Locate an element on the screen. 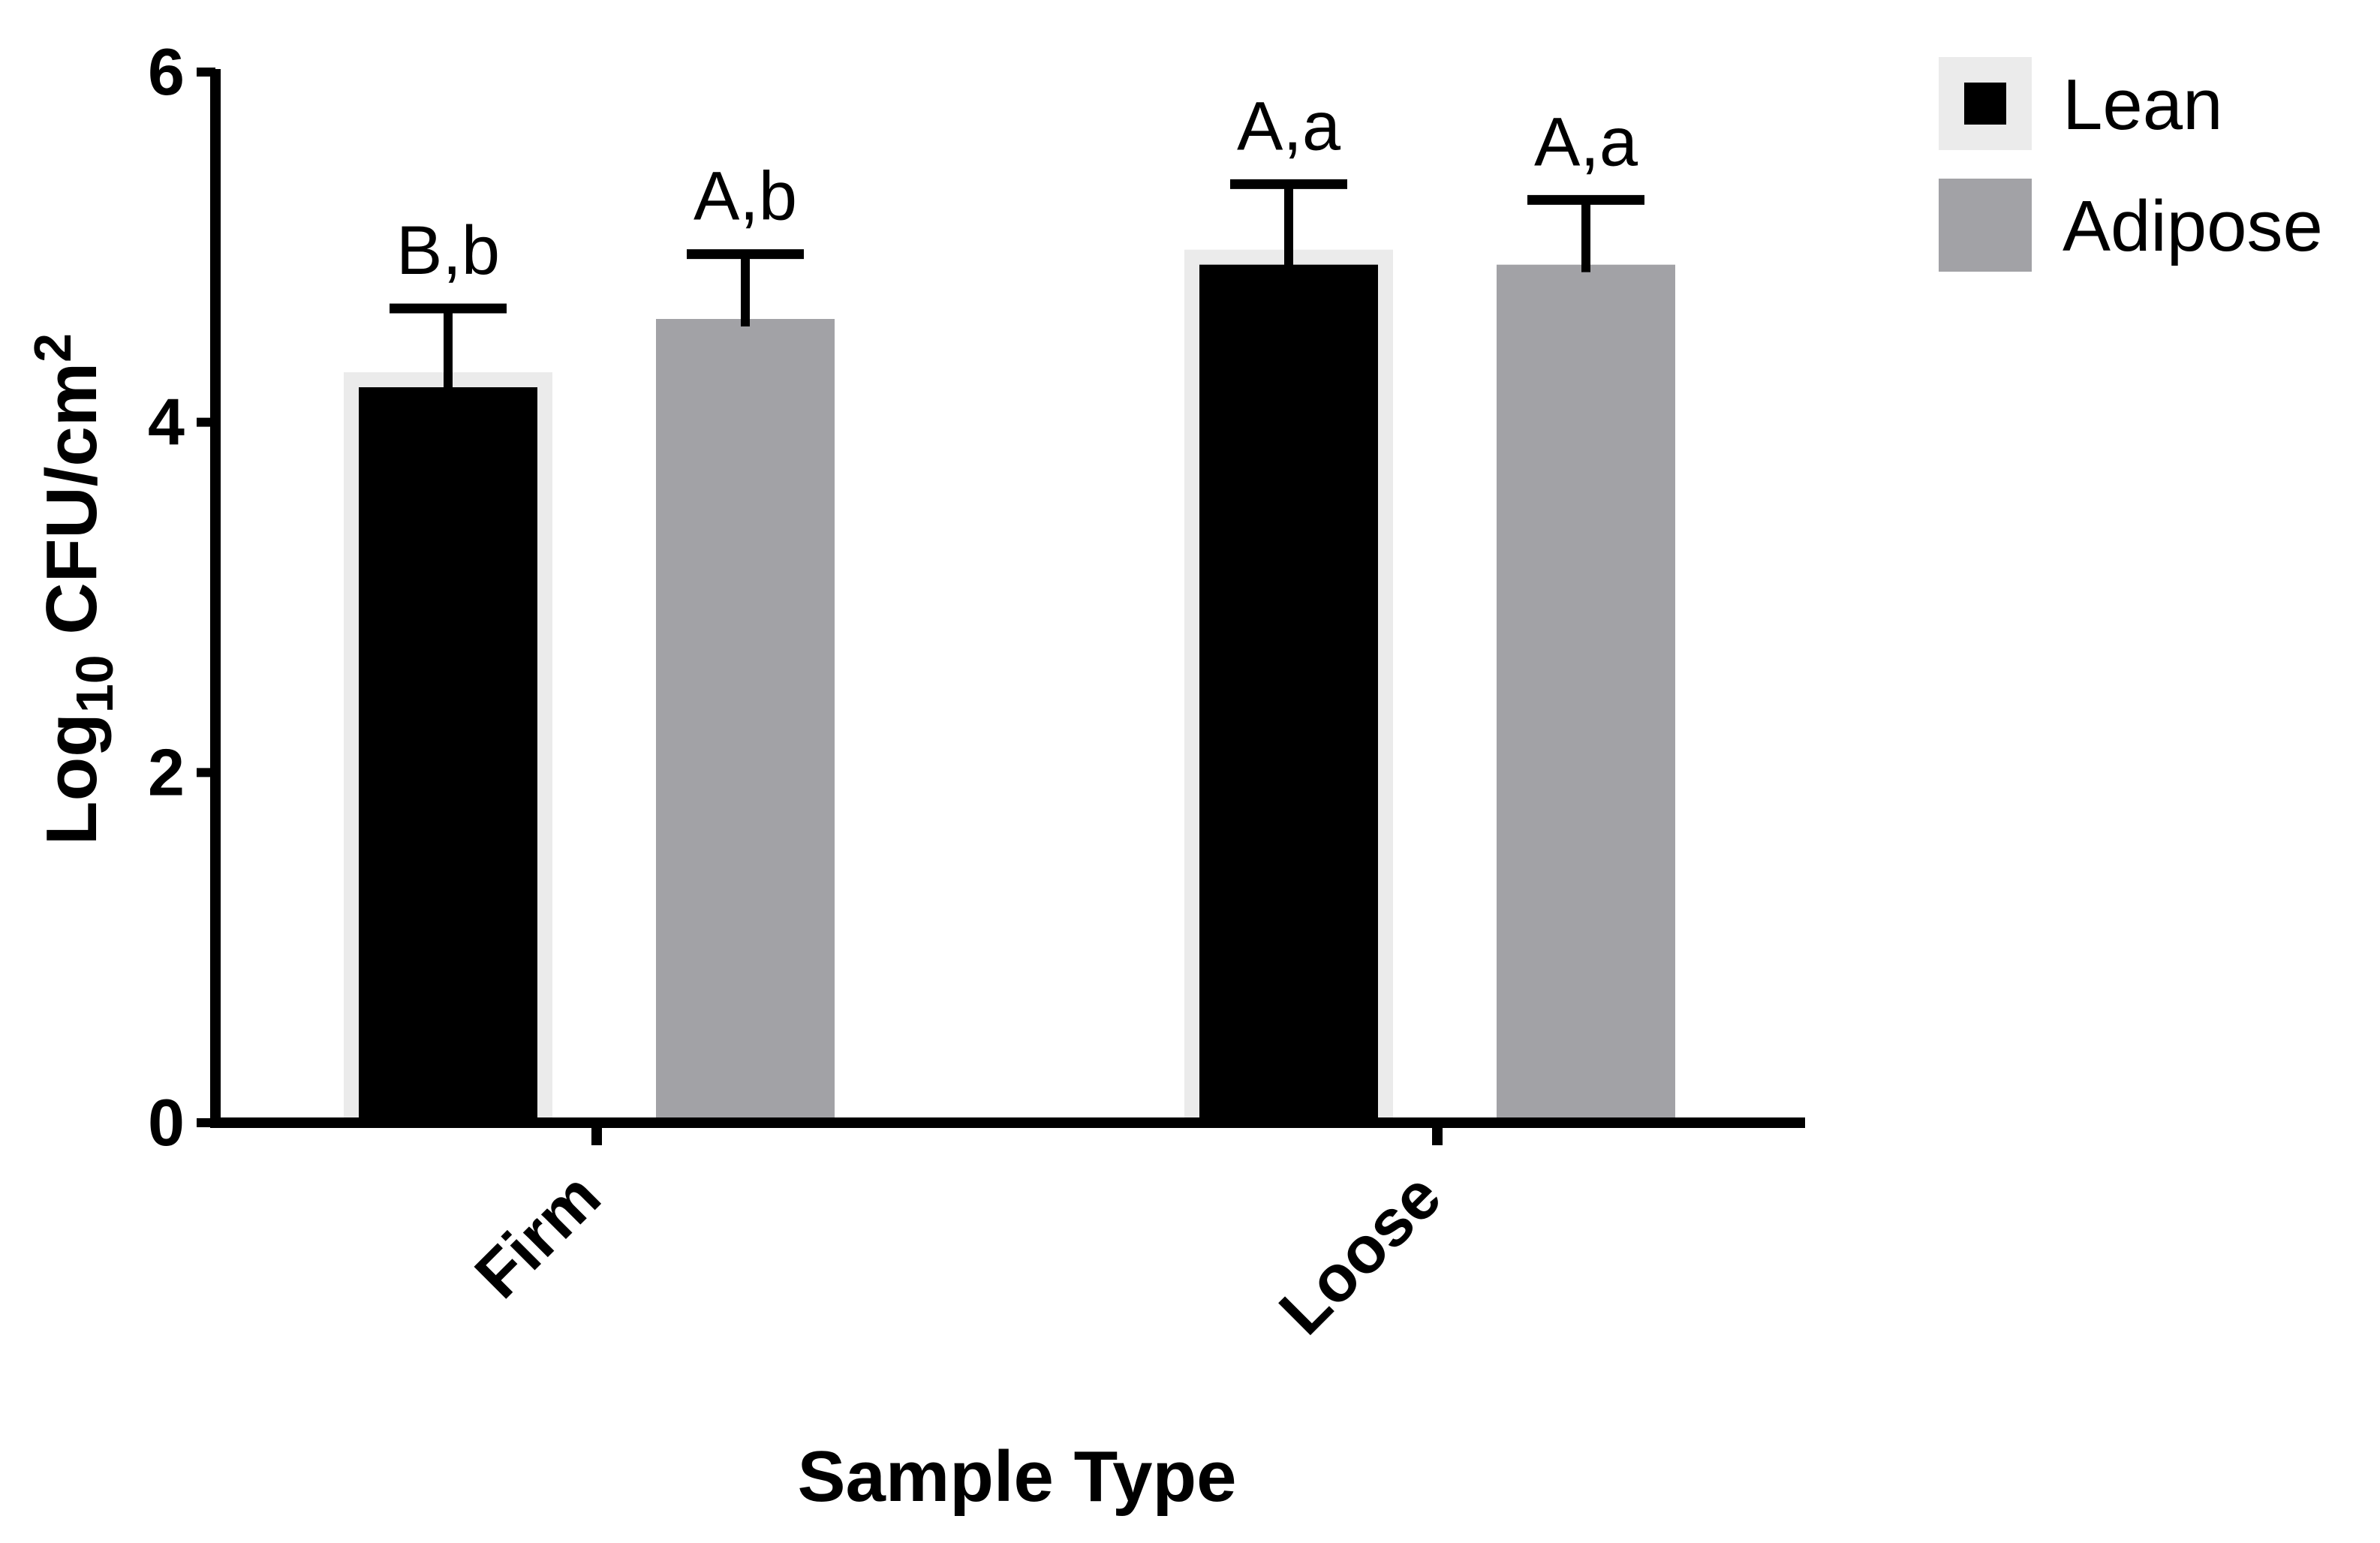  y-axis-title: Log10 CFU/cm2 is located at coordinates (73, 589).